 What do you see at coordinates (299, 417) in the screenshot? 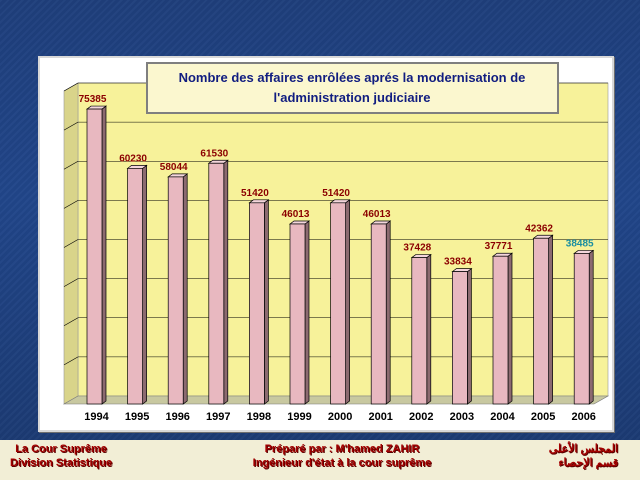
I see `x-tick-label: 1999` at bounding box center [299, 417].